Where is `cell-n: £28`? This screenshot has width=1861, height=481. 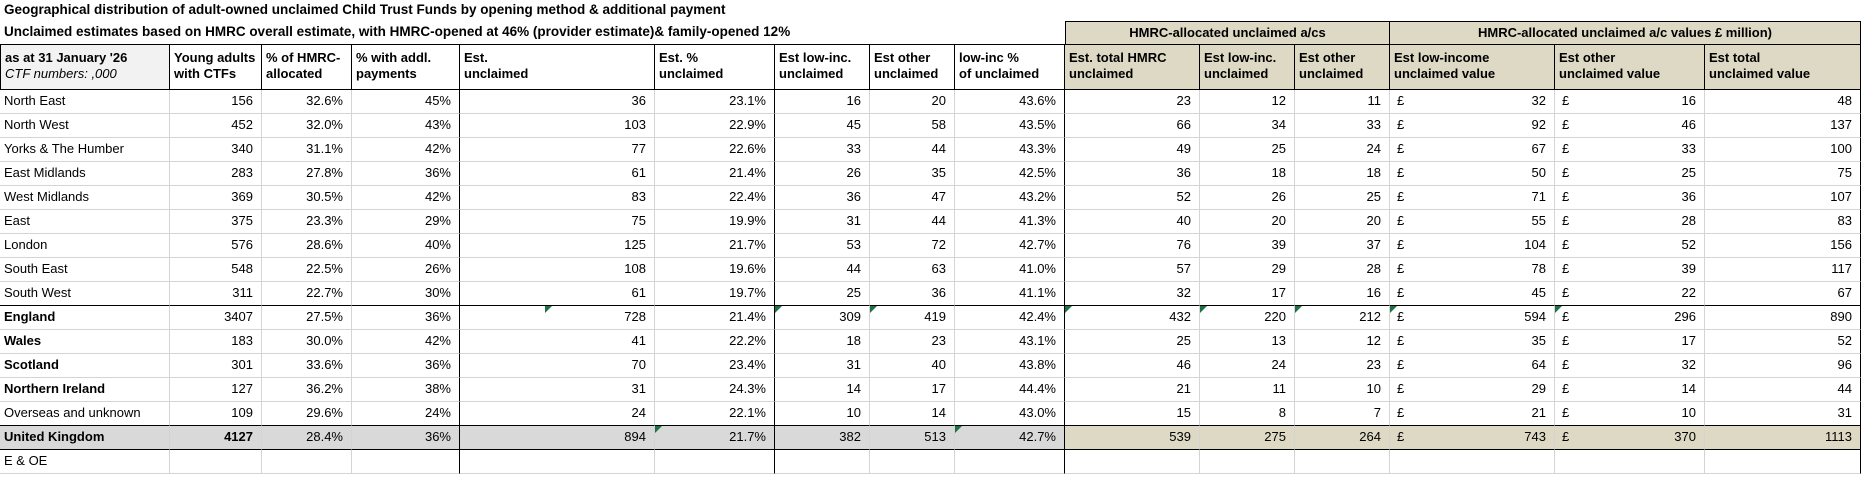
cell-n: £28 is located at coordinates (1630, 222).